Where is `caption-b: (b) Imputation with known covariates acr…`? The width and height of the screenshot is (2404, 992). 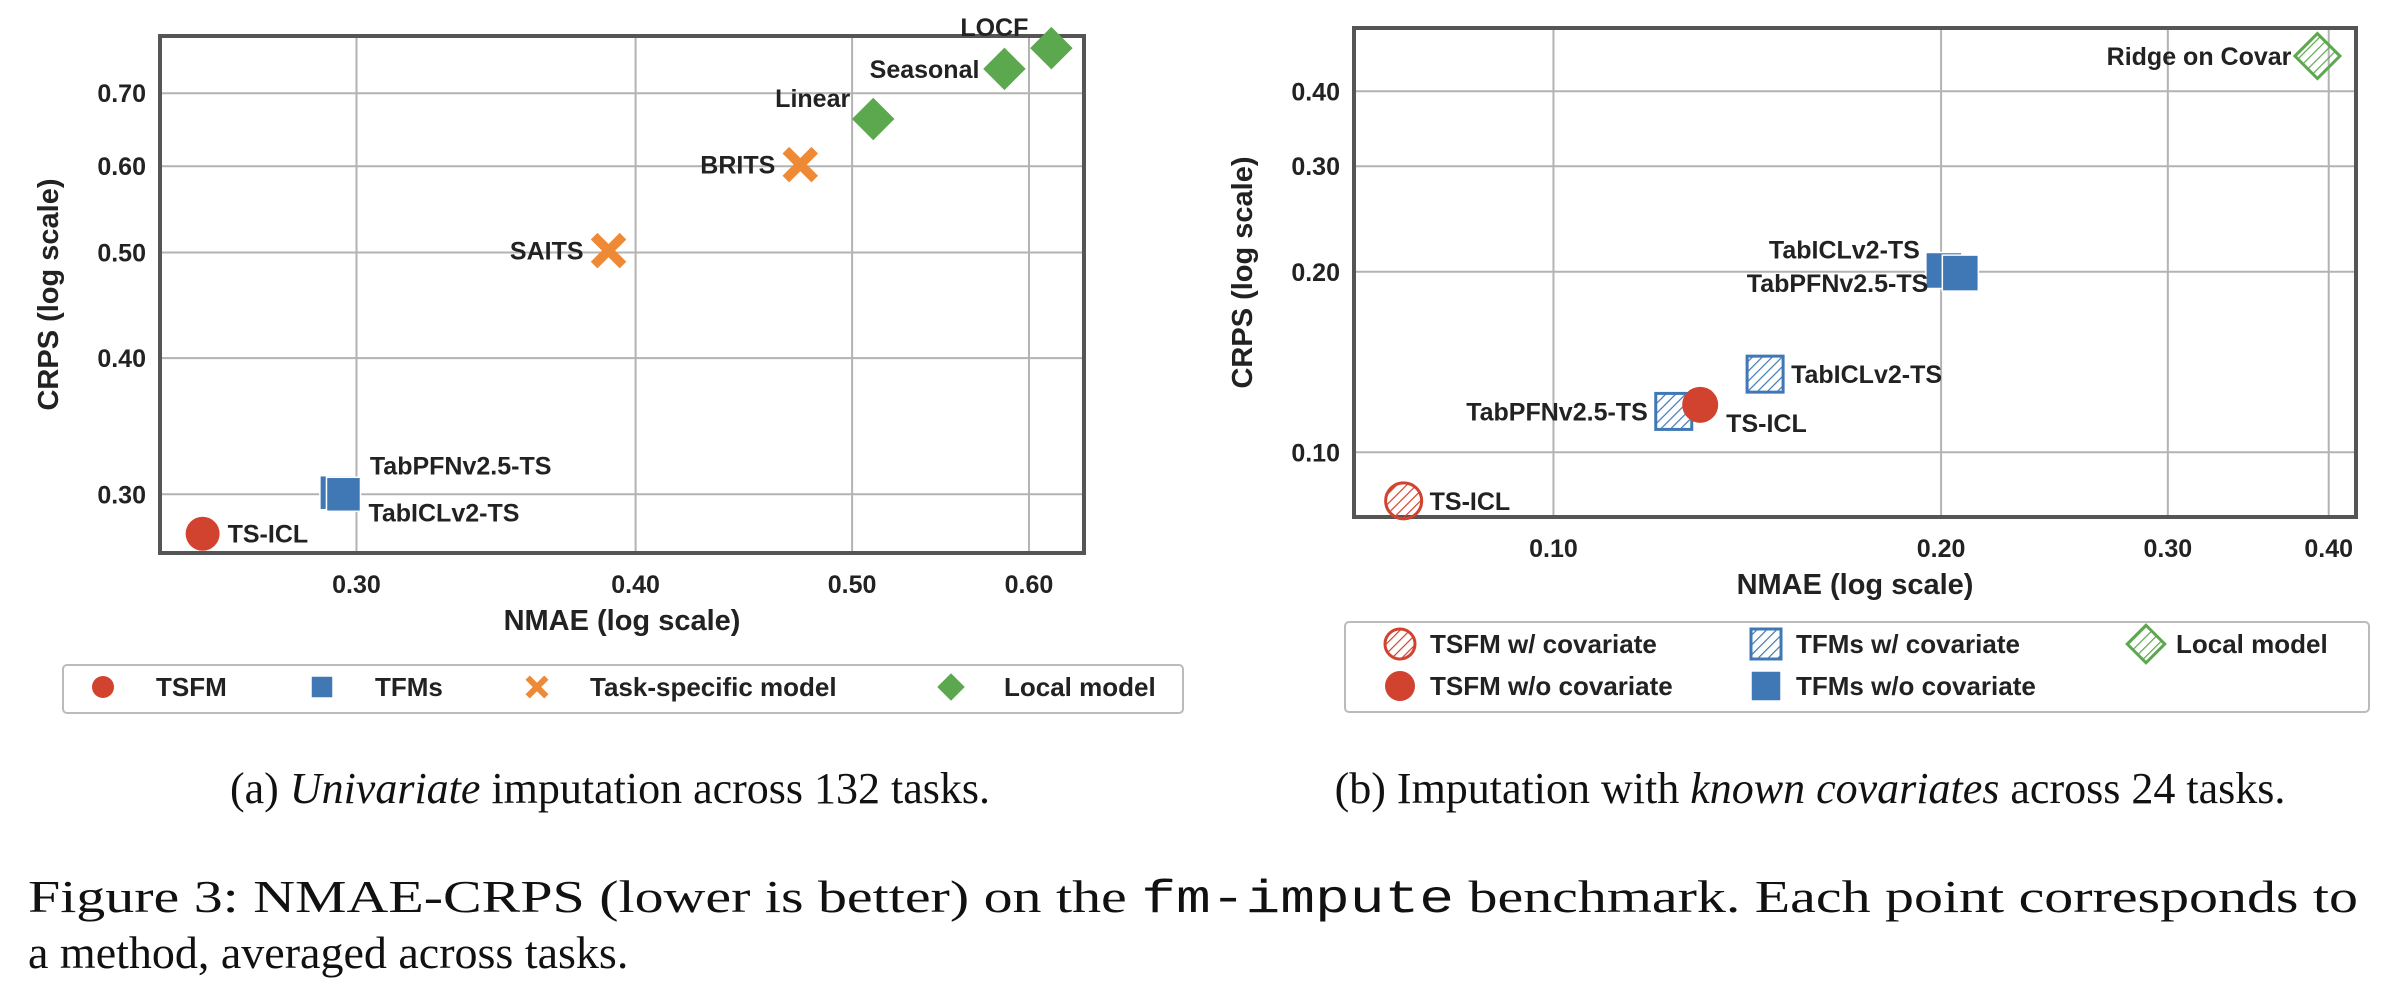
caption-b: (b) Imputation with known covariates acr… is located at coordinates (1810, 788).